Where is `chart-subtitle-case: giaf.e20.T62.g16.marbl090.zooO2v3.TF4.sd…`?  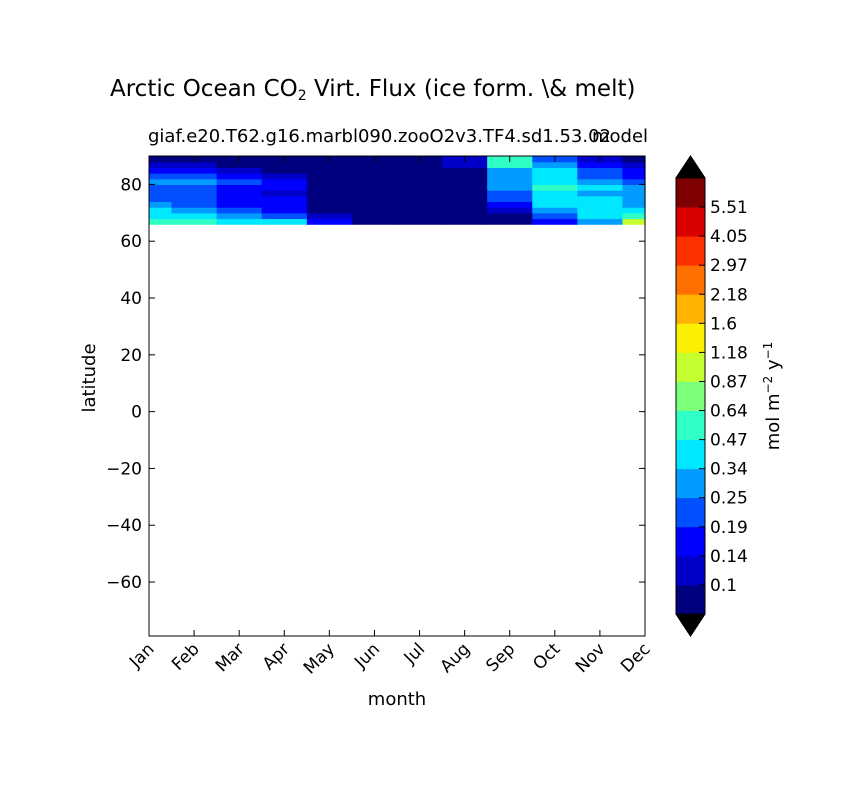
chart-subtitle-case: giaf.e20.T62.g16.marbl090.zooO2v3.TF4.sd… is located at coordinates (379, 136).